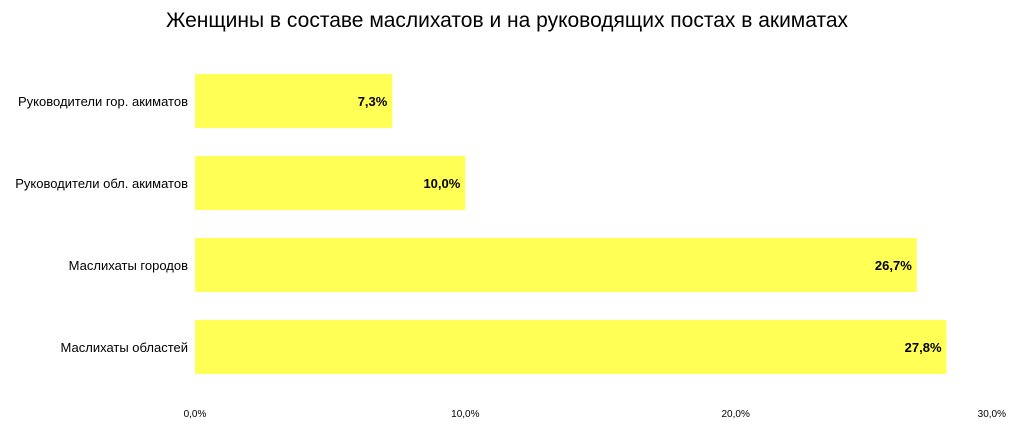 The width and height of the screenshot is (1024, 426). What do you see at coordinates (128, 265) in the screenshot?
I see `category-label: Маслихаты городов` at bounding box center [128, 265].